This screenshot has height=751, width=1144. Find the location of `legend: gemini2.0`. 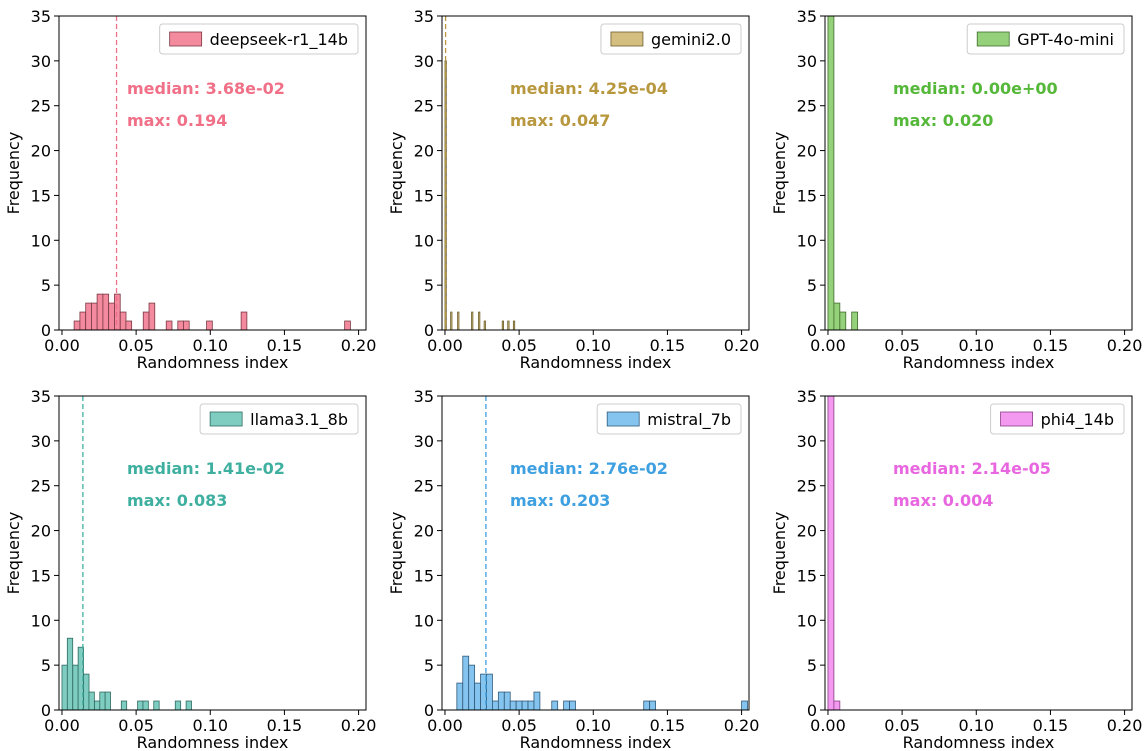

legend: gemini2.0 is located at coordinates (671, 39).